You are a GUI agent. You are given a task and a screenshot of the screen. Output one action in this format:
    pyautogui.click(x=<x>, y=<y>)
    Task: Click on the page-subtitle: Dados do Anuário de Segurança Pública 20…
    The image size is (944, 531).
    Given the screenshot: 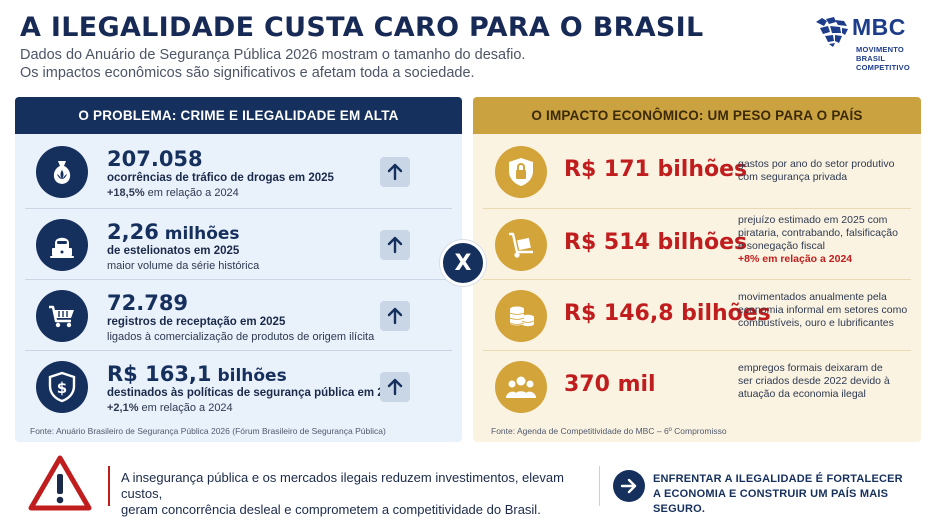 What is the action you would take?
    pyautogui.click(x=410, y=64)
    